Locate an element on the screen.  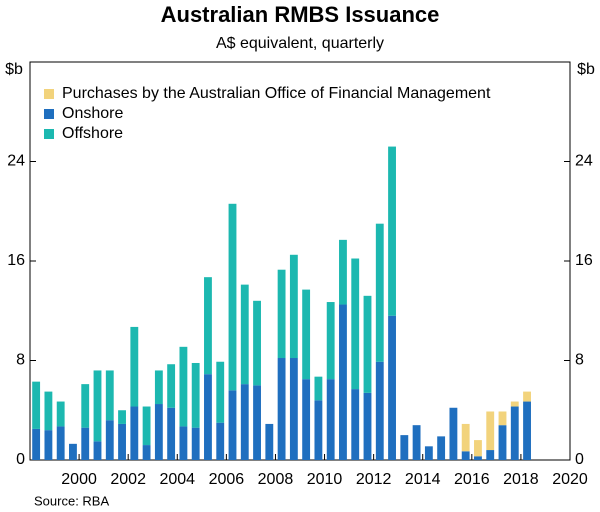
x-tick-label: 2010 is located at coordinates (325, 479).